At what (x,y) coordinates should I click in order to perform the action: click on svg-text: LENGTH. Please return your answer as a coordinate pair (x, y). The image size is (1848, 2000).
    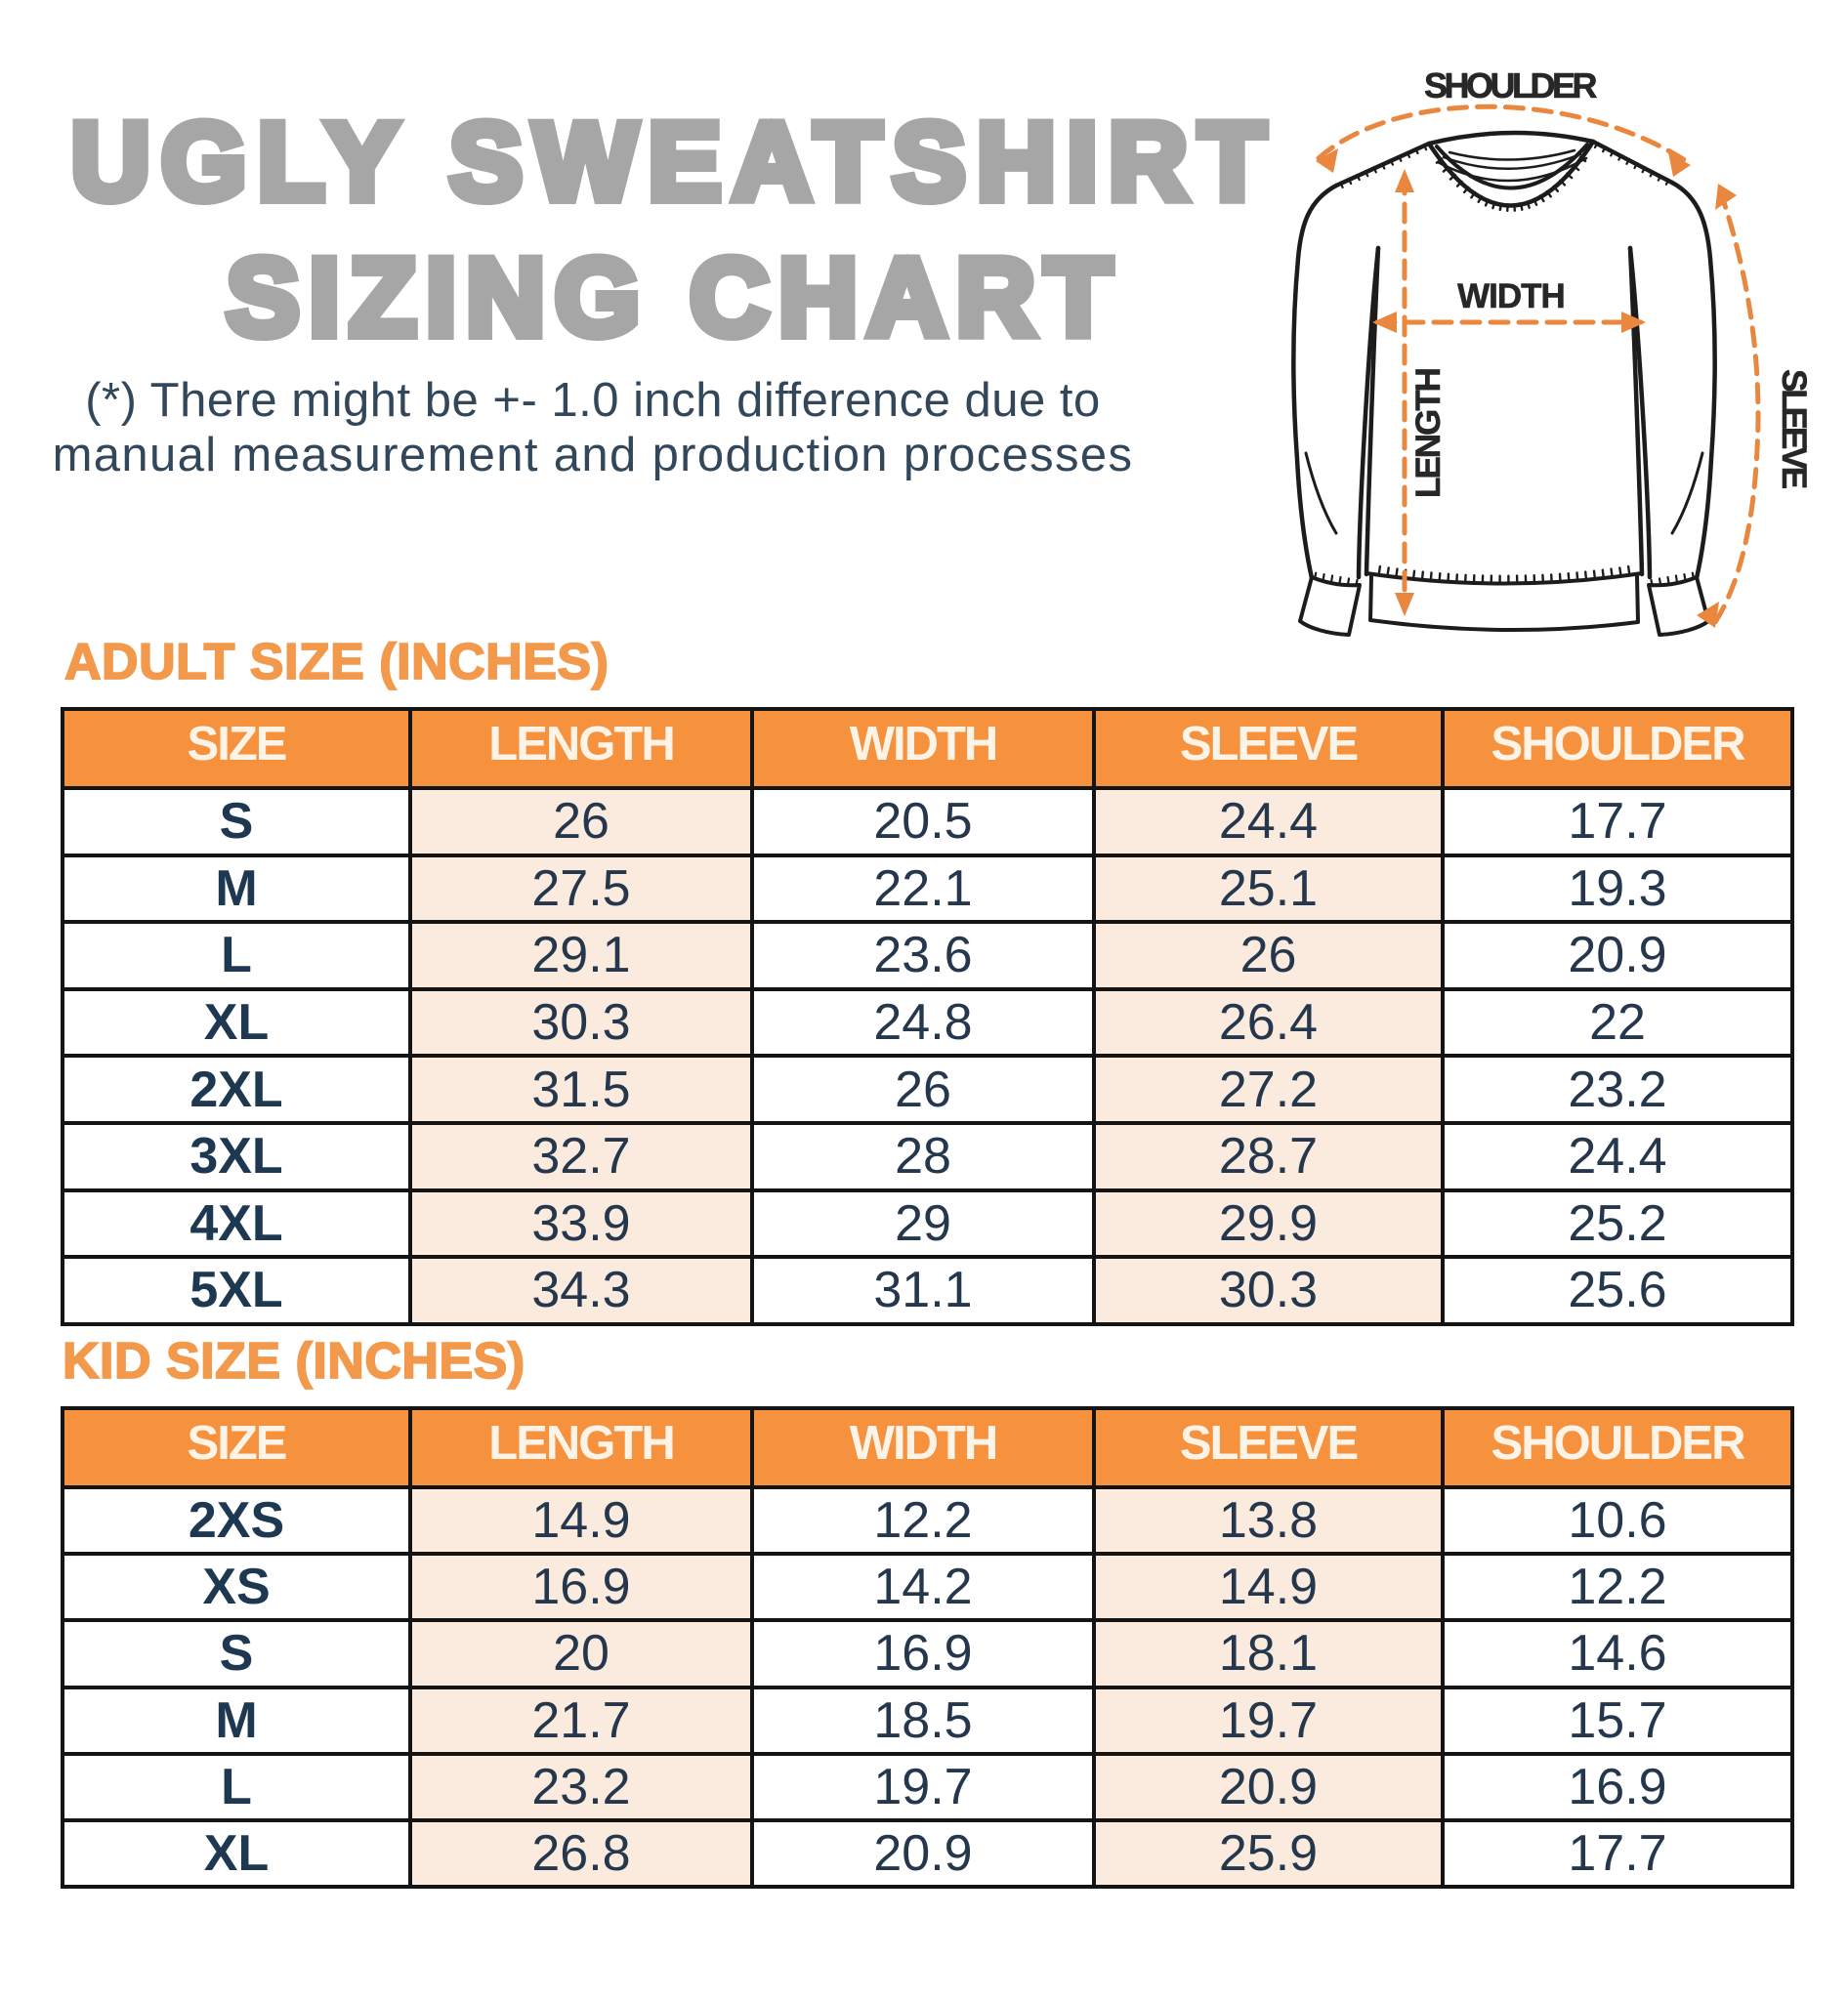
    Looking at the image, I should click on (1428, 433).